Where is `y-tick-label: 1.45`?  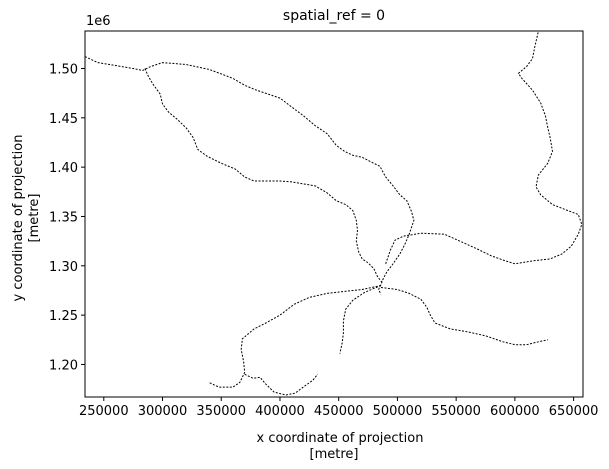
y-tick-label: 1.45 is located at coordinates (63, 119).